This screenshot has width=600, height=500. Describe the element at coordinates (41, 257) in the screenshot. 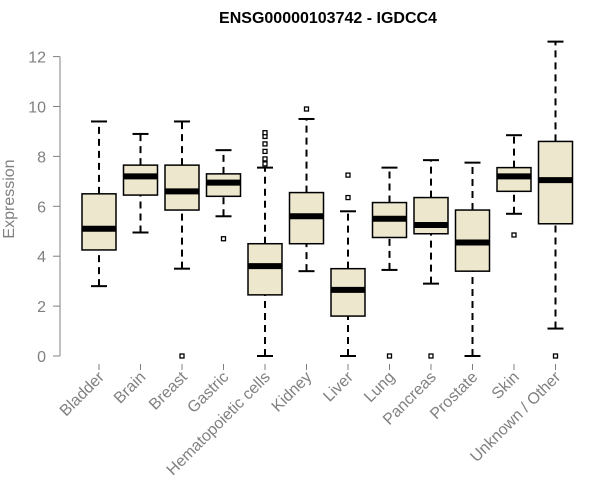

I see `y-tick-label: 4` at that location.